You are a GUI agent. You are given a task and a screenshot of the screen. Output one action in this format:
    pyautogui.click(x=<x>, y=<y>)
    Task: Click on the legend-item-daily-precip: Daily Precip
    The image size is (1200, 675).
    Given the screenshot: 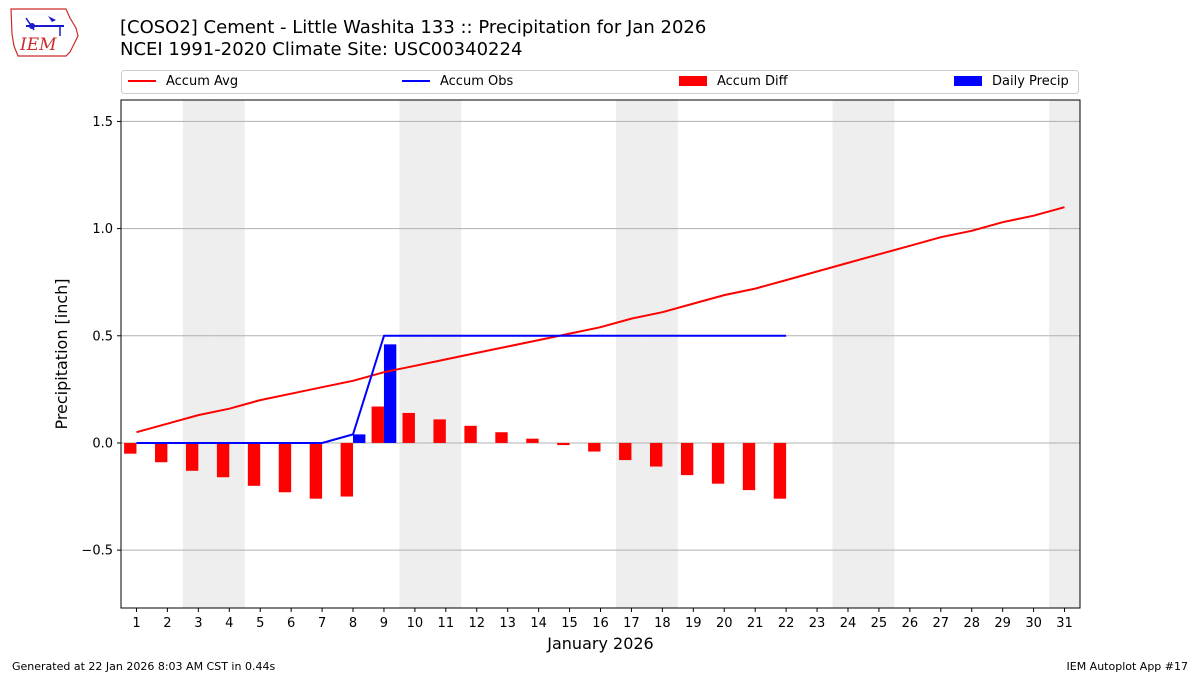 What is the action you would take?
    pyautogui.click(x=1011, y=82)
    